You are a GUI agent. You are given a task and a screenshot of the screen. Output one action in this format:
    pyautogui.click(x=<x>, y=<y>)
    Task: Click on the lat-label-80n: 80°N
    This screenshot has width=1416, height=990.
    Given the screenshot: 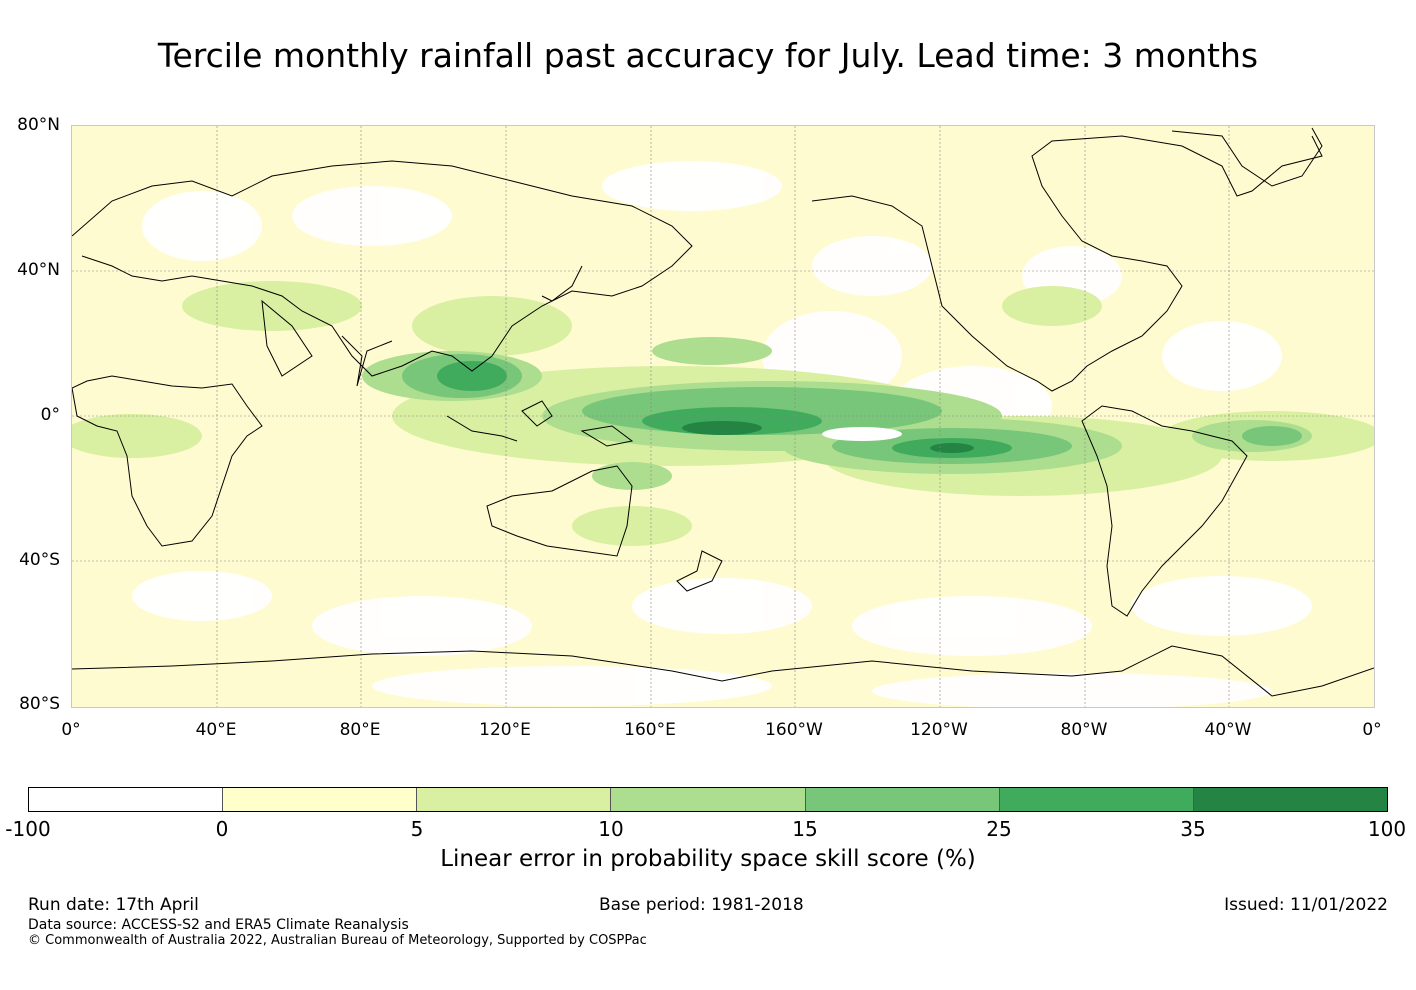 What is the action you would take?
    pyautogui.click(x=38, y=125)
    